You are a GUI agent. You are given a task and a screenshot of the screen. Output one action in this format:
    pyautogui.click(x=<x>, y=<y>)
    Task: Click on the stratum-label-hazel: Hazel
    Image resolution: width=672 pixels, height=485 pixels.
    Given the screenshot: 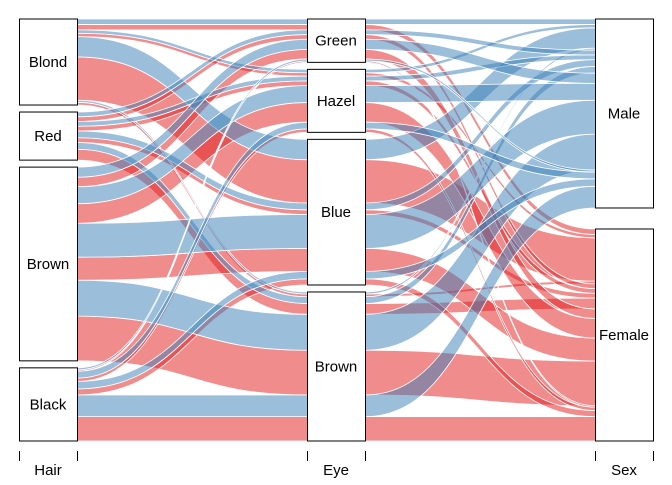 What is the action you would take?
    pyautogui.click(x=336, y=101)
    